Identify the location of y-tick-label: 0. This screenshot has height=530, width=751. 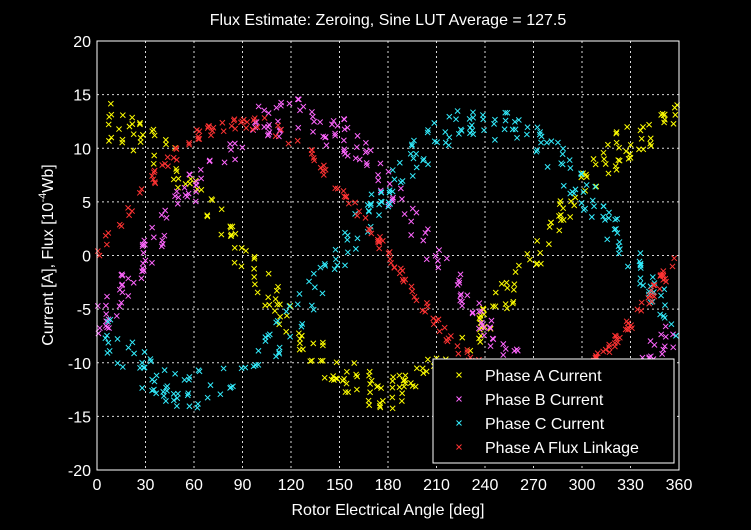
(86, 257).